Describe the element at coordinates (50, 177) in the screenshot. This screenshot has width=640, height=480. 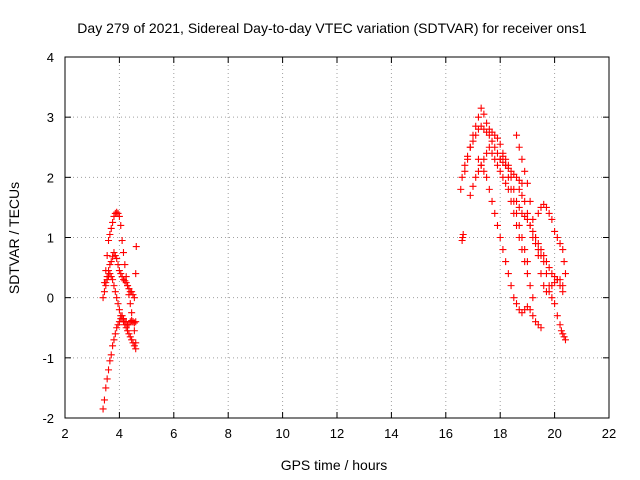
I see `y-tick-label: 2` at that location.